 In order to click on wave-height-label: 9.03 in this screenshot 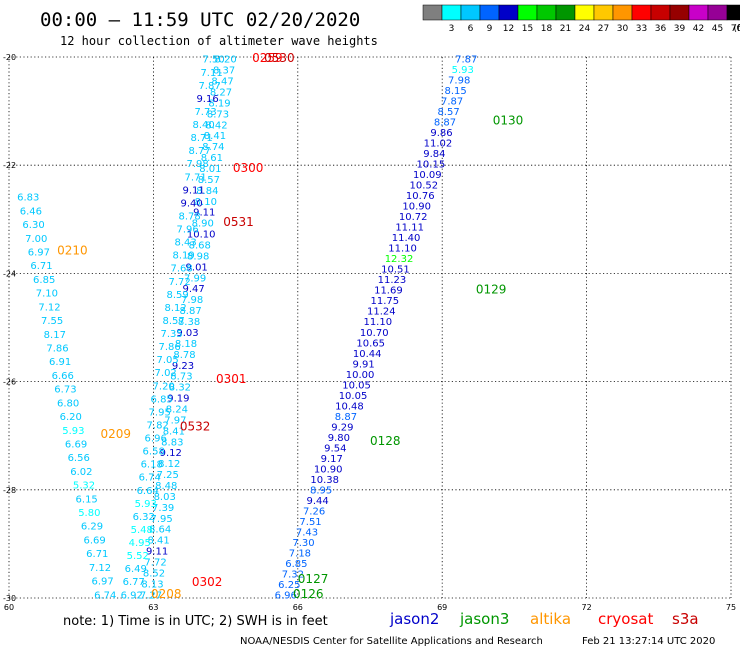, I will do `click(187, 333)`.